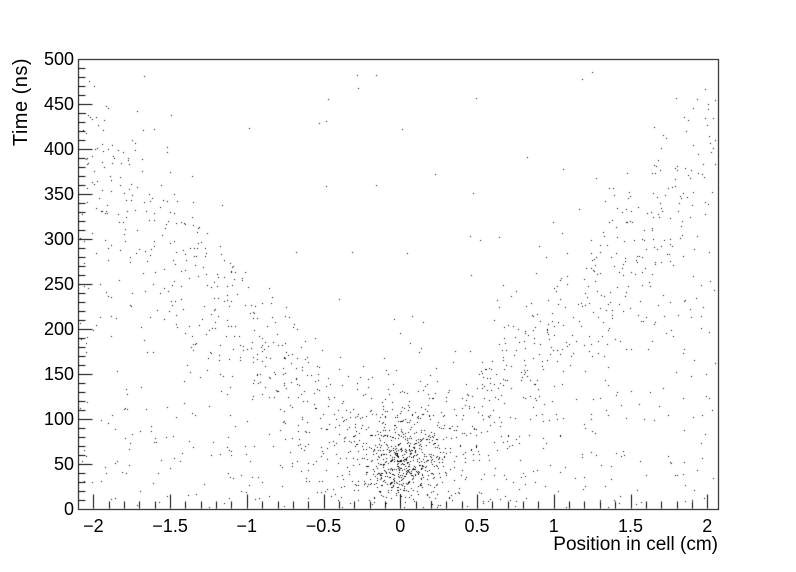  Describe the element at coordinates (58, 149) in the screenshot. I see `y-tick-label: 400` at that location.